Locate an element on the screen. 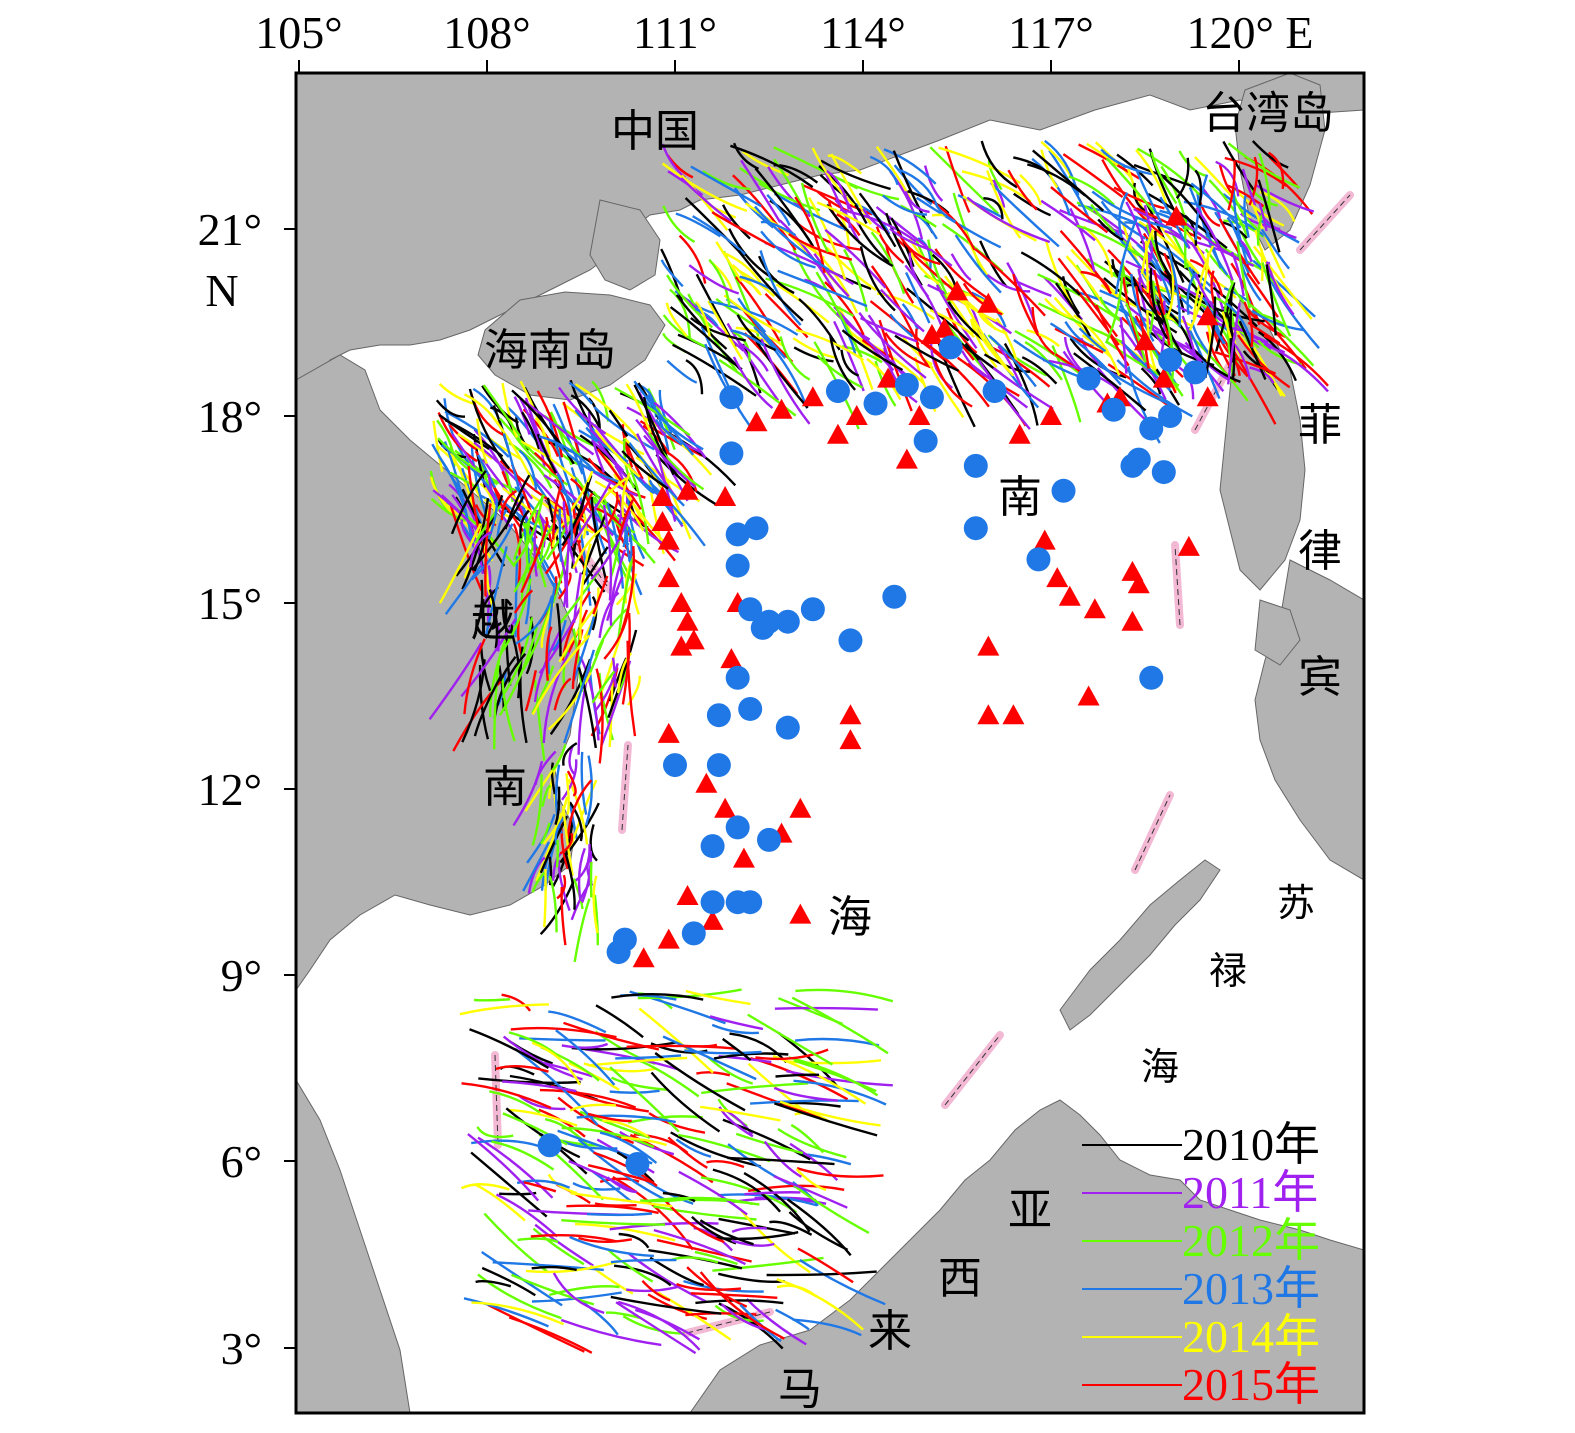 The image size is (1575, 1433). lat-tick-label: 15° is located at coordinates (230, 603).